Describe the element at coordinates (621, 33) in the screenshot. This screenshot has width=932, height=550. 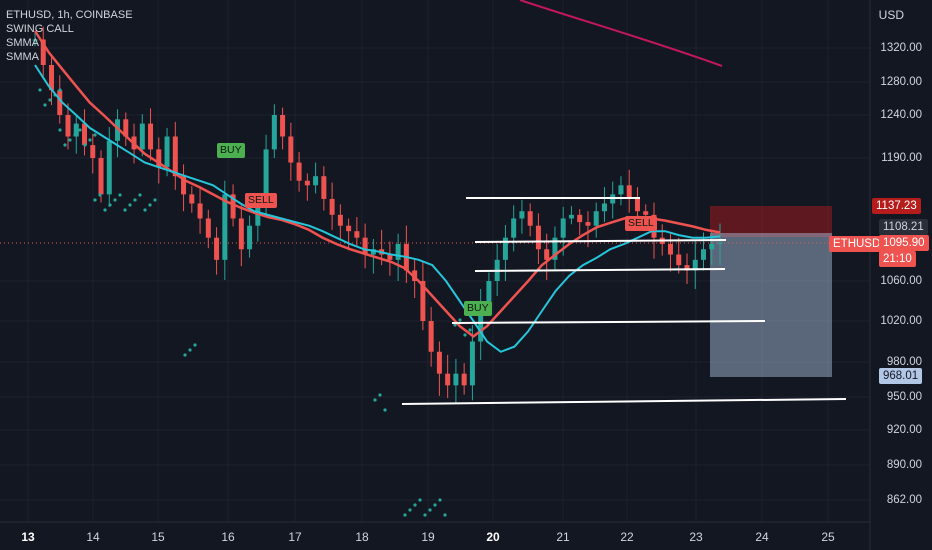
I see `smma-long-line` at that location.